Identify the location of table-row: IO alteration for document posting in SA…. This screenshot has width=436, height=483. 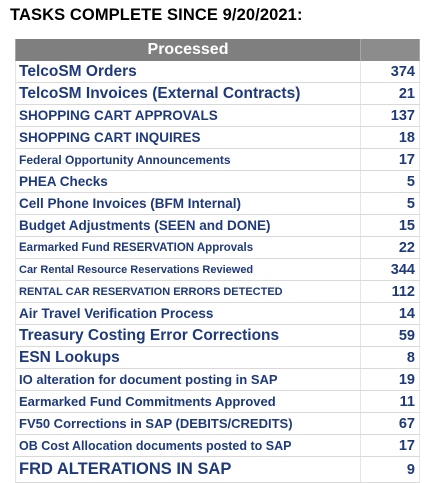
(217, 379).